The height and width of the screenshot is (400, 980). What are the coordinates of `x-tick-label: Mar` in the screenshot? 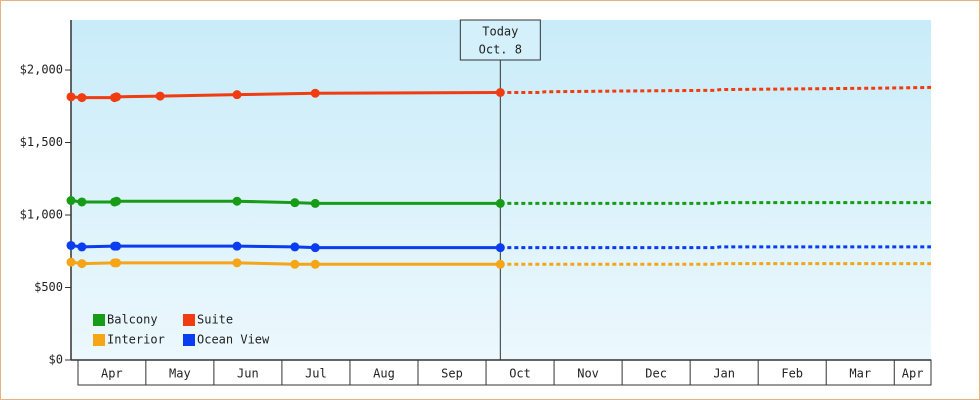 It's located at (860, 374).